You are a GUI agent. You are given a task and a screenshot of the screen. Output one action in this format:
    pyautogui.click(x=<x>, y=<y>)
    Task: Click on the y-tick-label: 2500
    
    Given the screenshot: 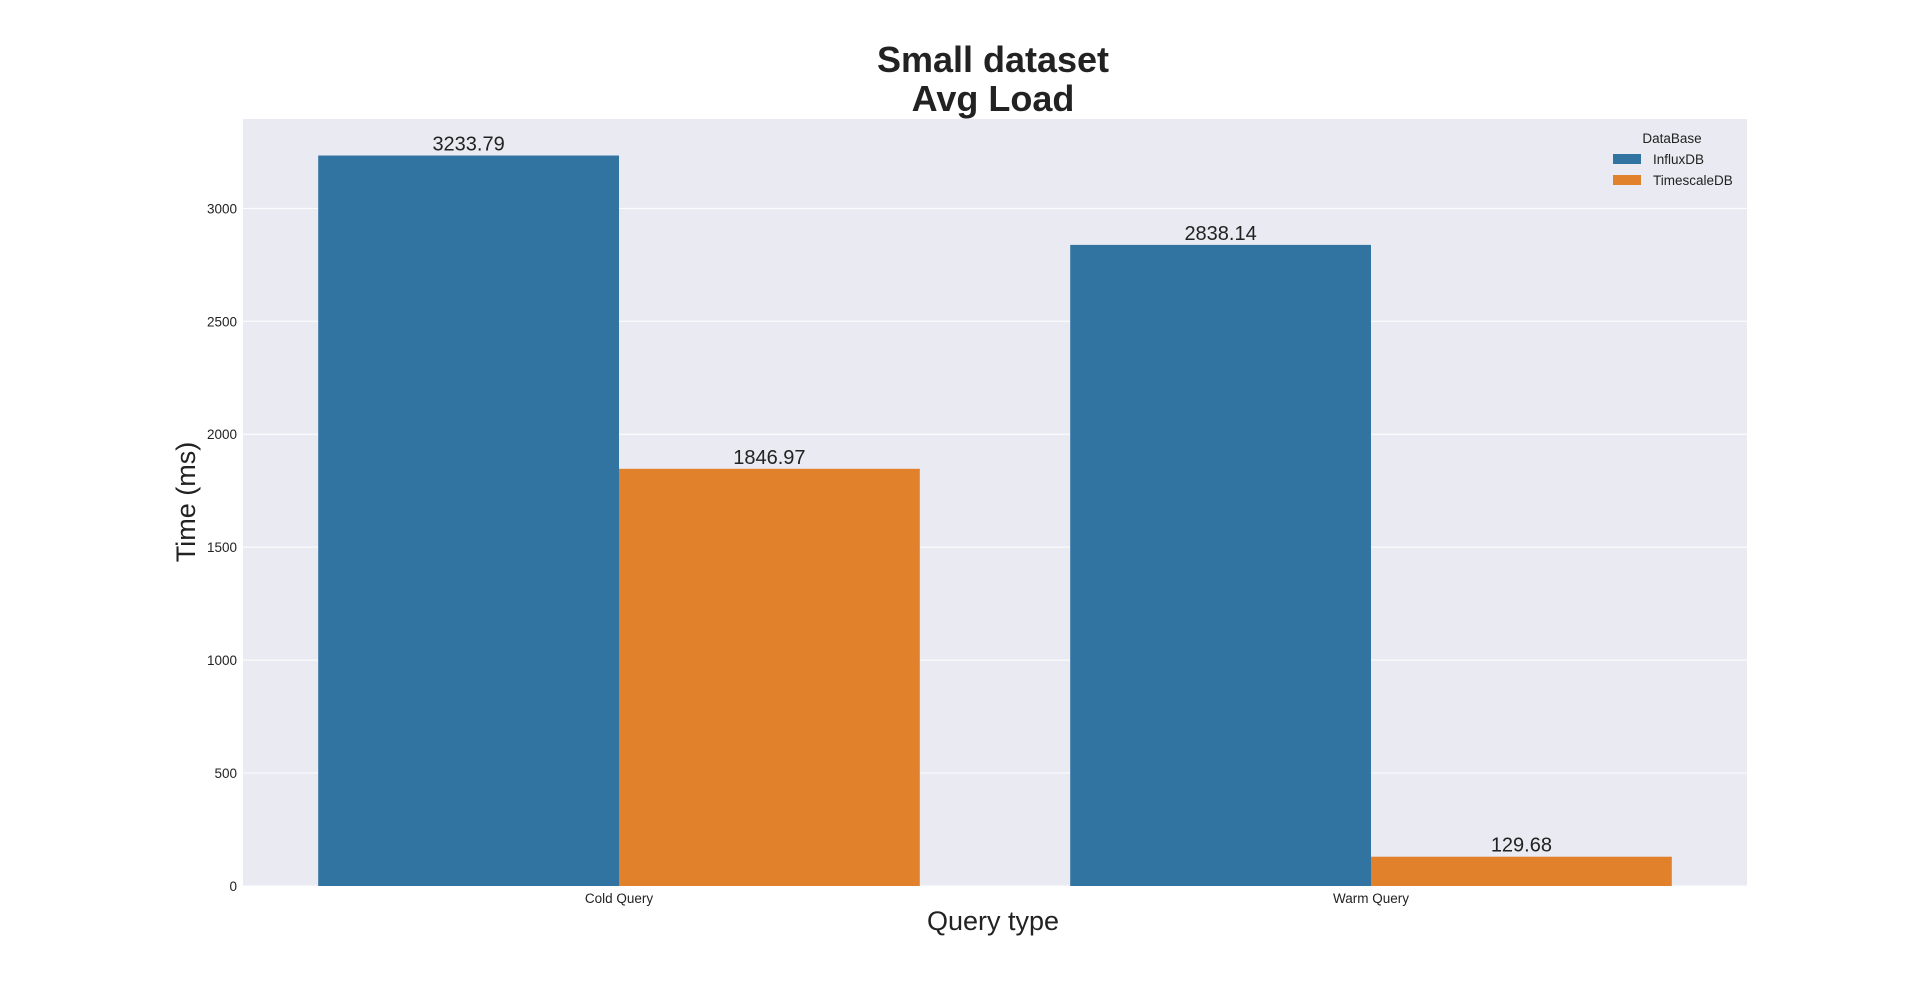 What is the action you would take?
    pyautogui.click(x=222, y=321)
    